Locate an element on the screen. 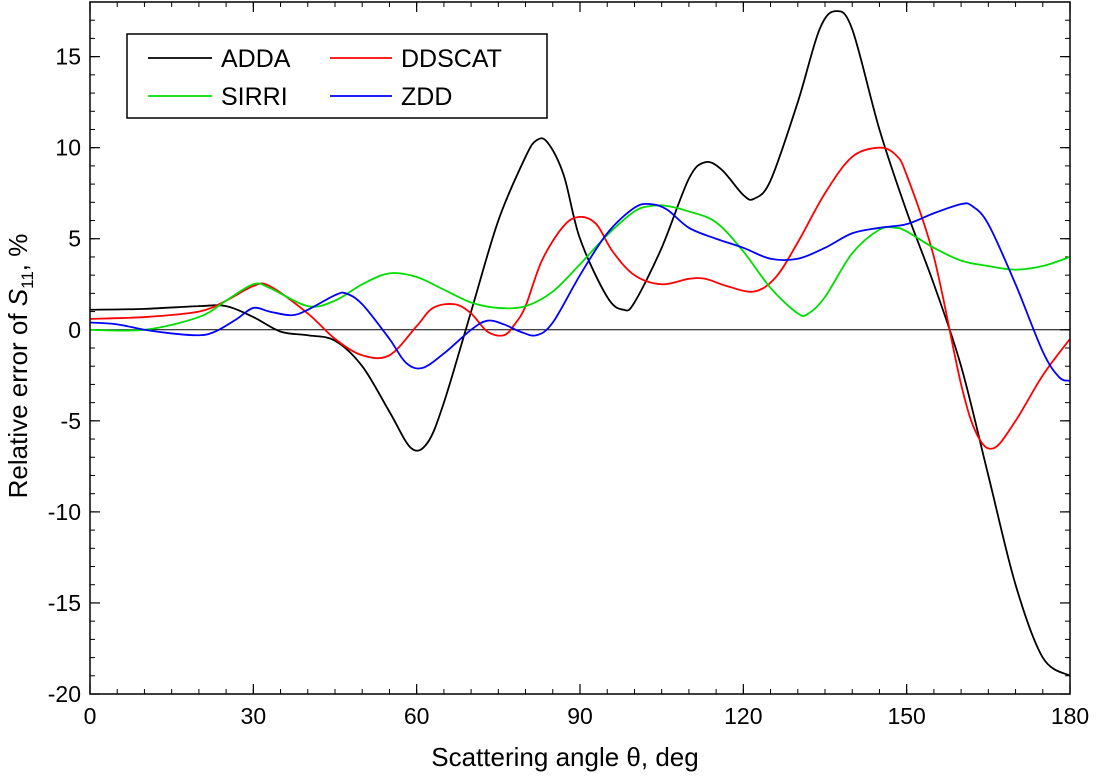 This screenshot has height=776, width=1100. x-tick-labels: 0 30 60 90 120 150 180 is located at coordinates (587, 716).